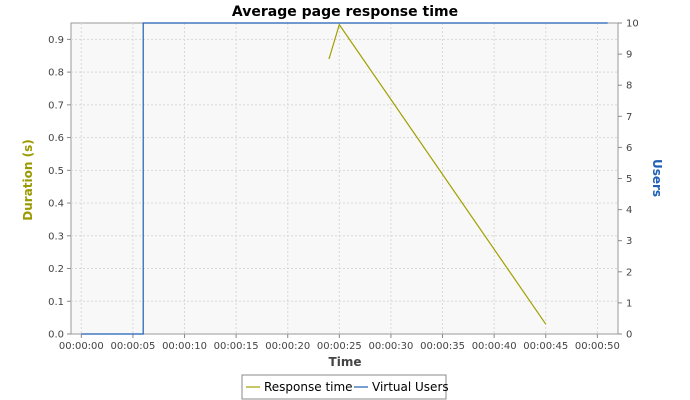 This screenshot has width=690, height=400. I want to click on right-tick-label: 1, so click(629, 303).